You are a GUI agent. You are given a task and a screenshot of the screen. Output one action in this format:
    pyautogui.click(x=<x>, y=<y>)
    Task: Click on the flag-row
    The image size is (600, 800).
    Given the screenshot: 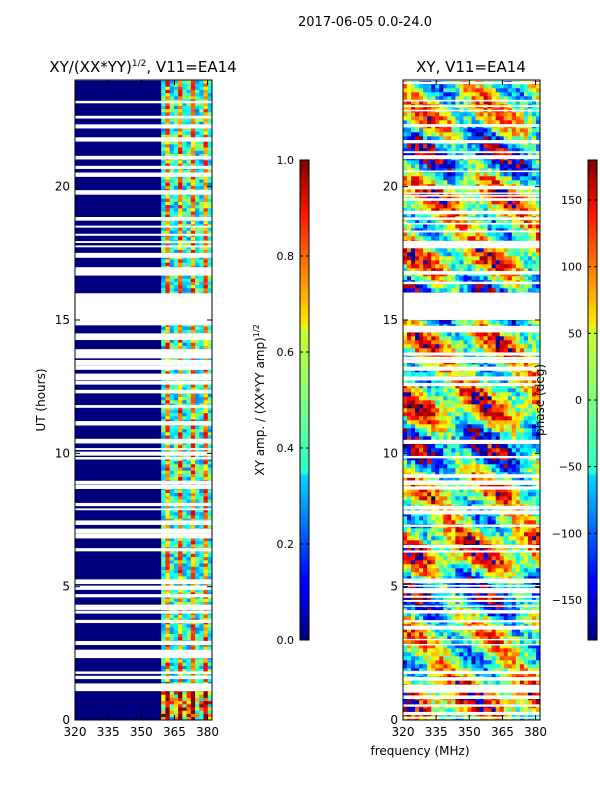 What is the action you would take?
    pyautogui.click(x=143, y=482)
    